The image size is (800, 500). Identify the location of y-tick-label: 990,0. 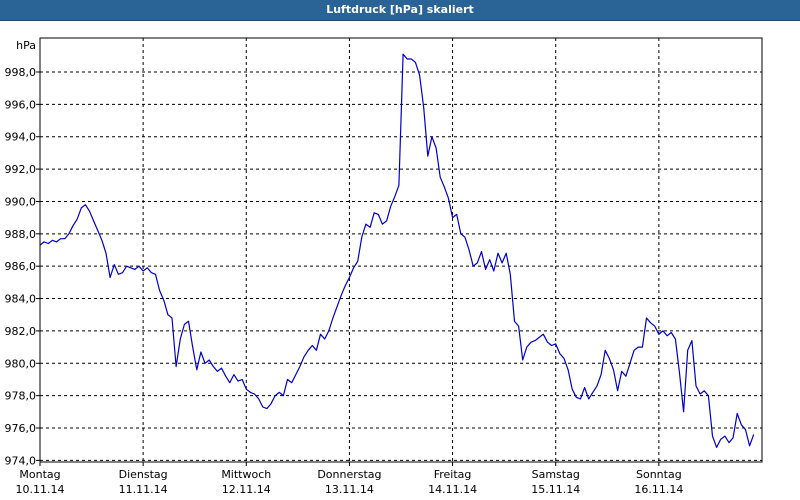
(21, 201).